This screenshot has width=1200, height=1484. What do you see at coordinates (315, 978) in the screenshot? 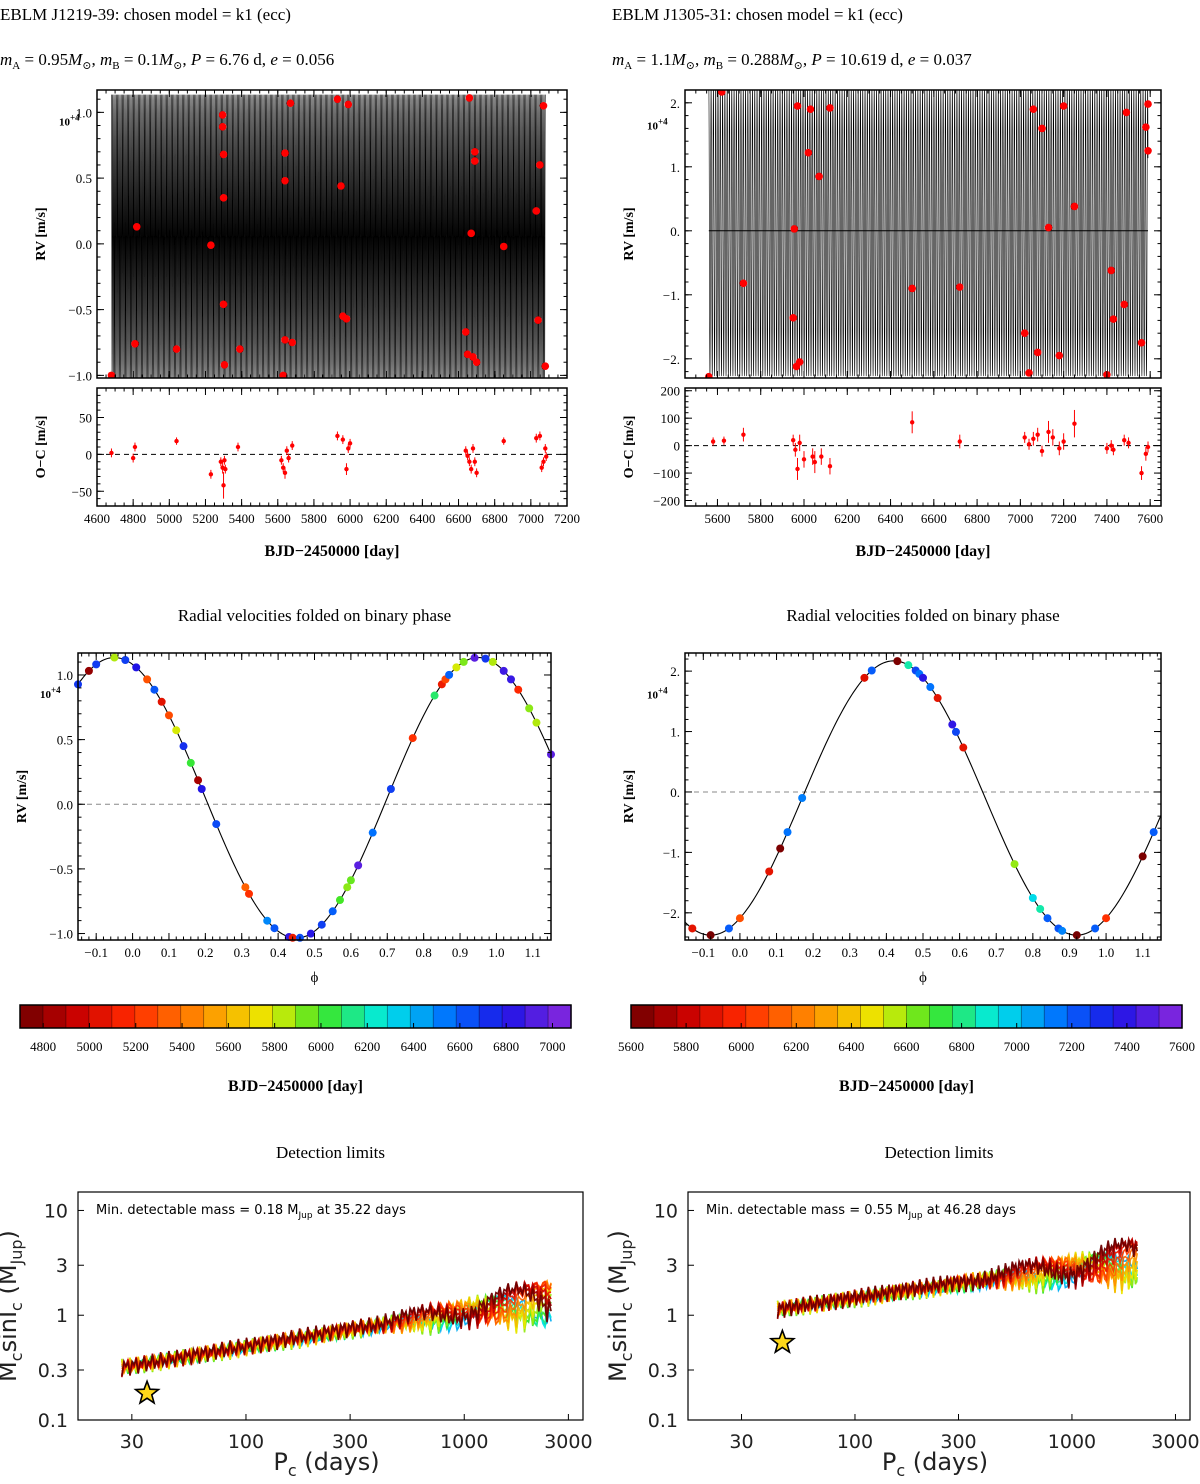
I see `x-axis-label: ϕ` at bounding box center [315, 978].